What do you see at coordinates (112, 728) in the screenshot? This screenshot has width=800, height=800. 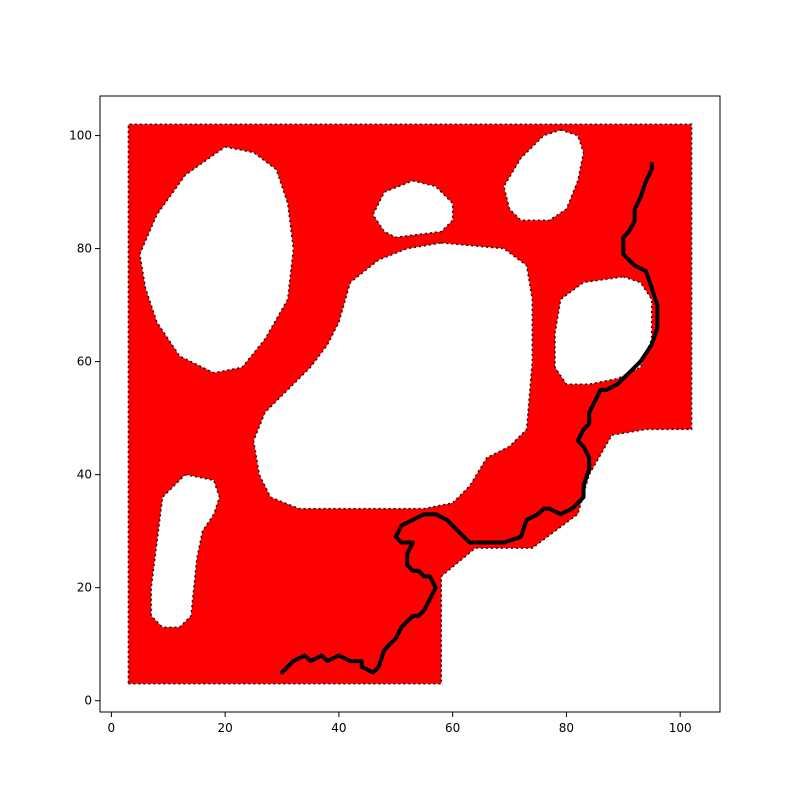 I see `x-tick-label: 0` at bounding box center [112, 728].